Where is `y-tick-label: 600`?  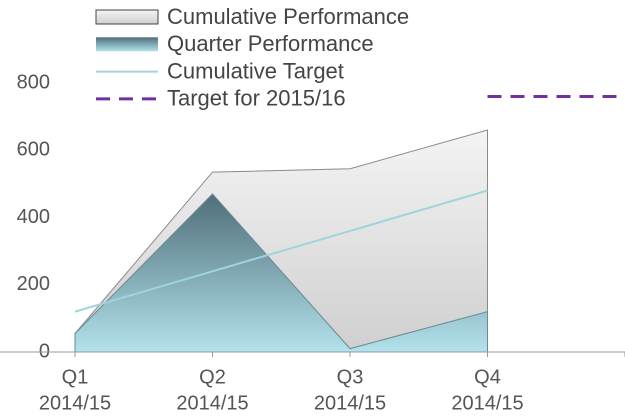 y-tick-label: 600 is located at coordinates (33, 150).